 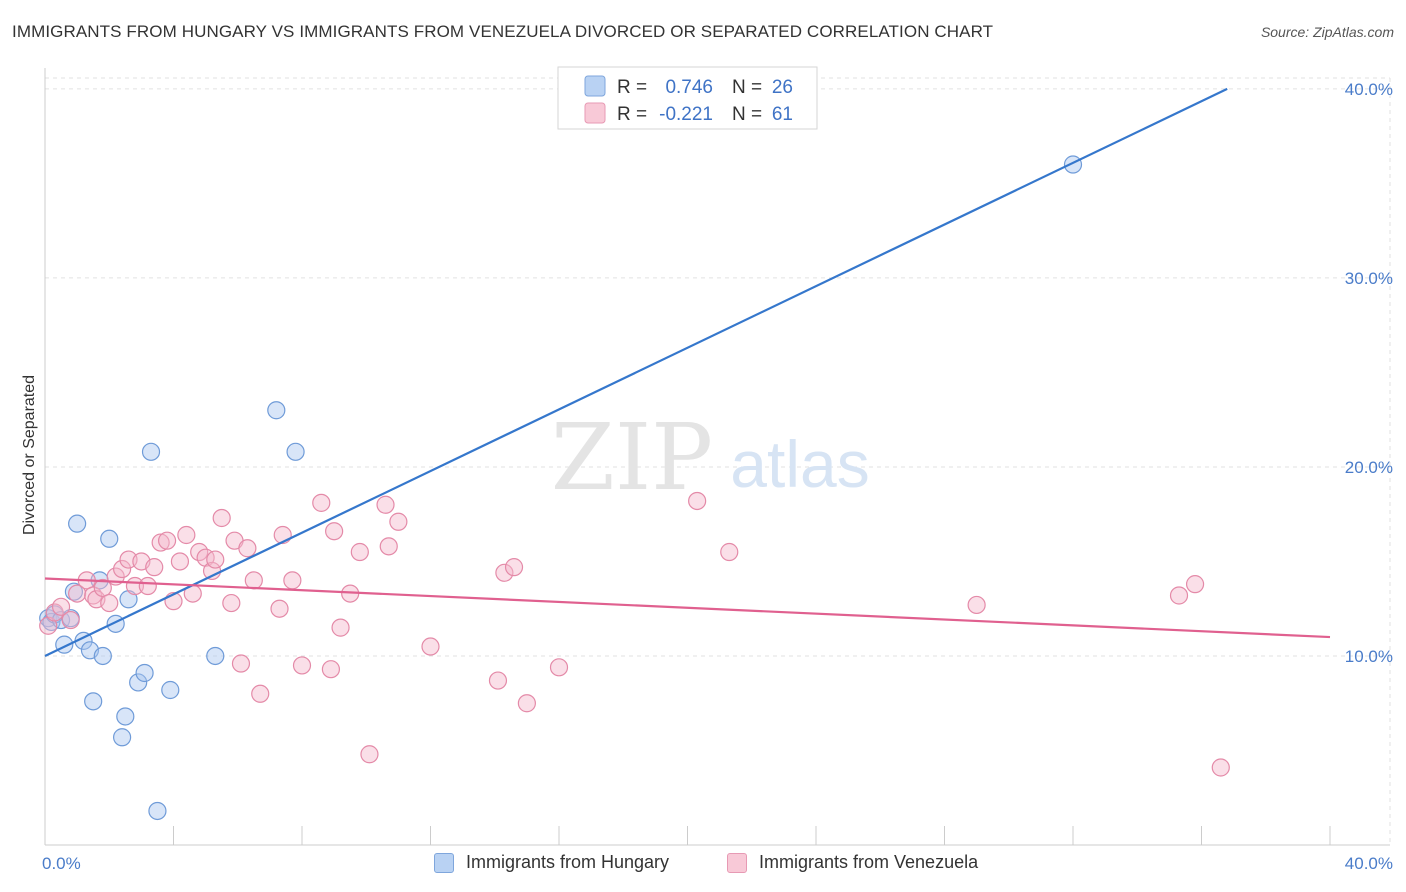 I want to click on series-legend-hungary: Immigrants from Hungary, so click(x=551, y=862).